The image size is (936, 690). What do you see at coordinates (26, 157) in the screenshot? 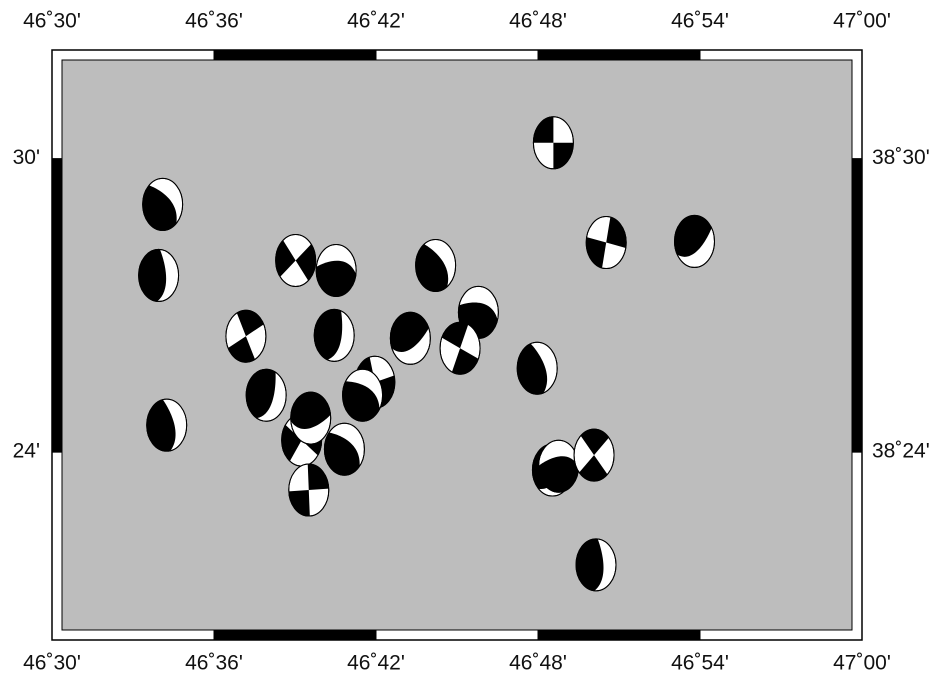
I see `y-tick-label: 30'` at bounding box center [26, 157].